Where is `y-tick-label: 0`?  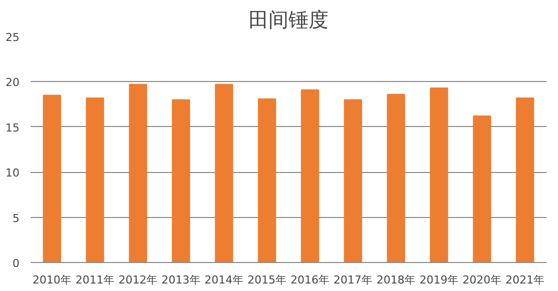
y-tick-label: 0 is located at coordinates (16, 263).